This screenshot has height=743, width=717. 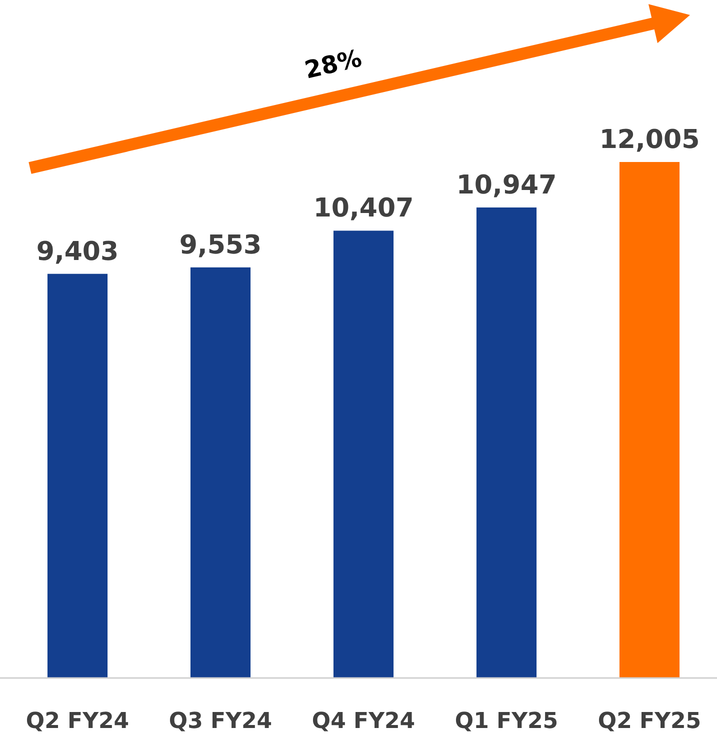 What do you see at coordinates (78, 721) in the screenshot?
I see `x-tick-label: Q2 FY24` at bounding box center [78, 721].